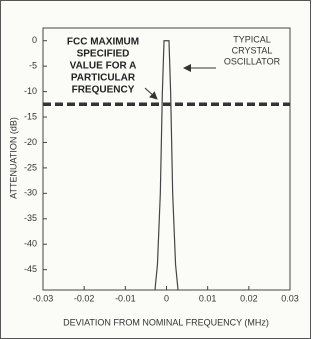 The width and height of the screenshot is (320, 339). What do you see at coordinates (166, 298) in the screenshot?
I see `x-tick-label: 0` at bounding box center [166, 298].